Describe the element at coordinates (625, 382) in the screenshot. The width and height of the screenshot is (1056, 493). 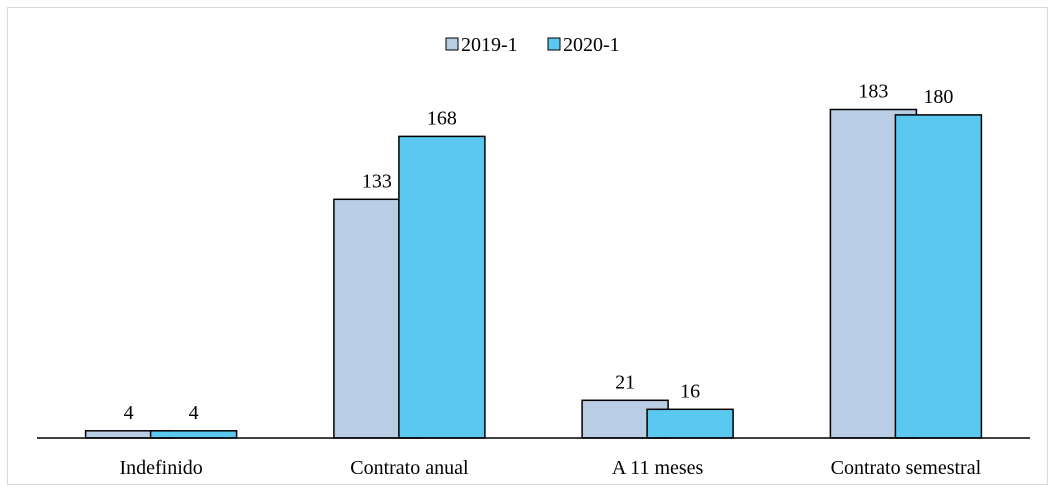
I see `data-label-2019-1-a-11-meses: 21` at that location.